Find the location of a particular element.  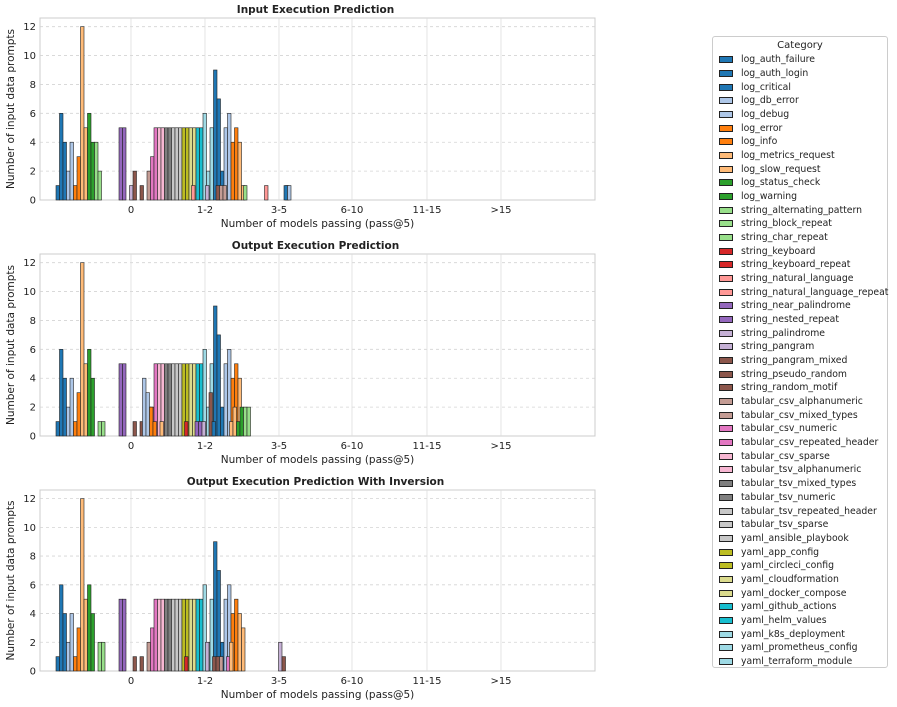

legend-item: tabular_csv_mixed_types is located at coordinates (800, 415).